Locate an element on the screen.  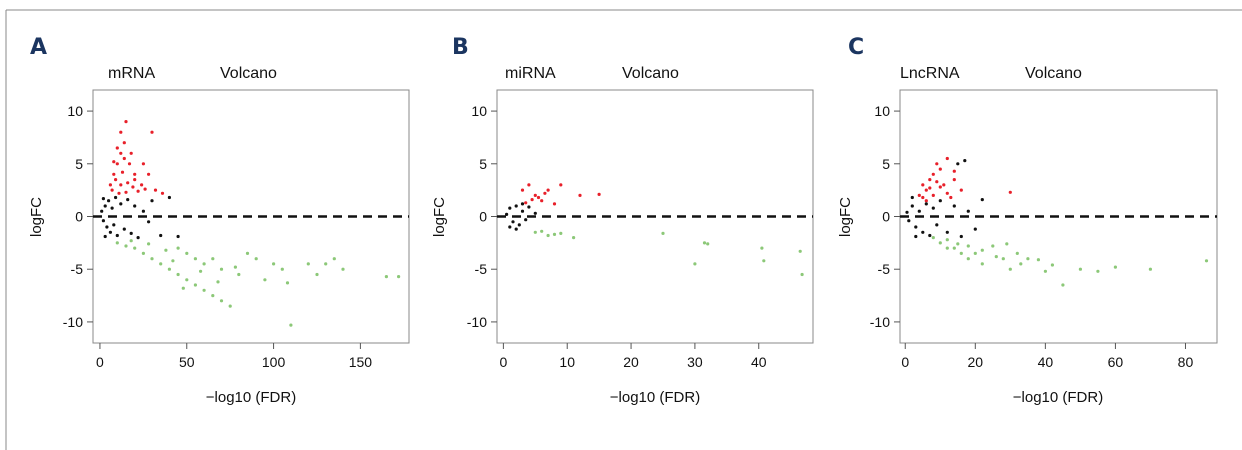
panel-a-letter: A is located at coordinates (38, 47).